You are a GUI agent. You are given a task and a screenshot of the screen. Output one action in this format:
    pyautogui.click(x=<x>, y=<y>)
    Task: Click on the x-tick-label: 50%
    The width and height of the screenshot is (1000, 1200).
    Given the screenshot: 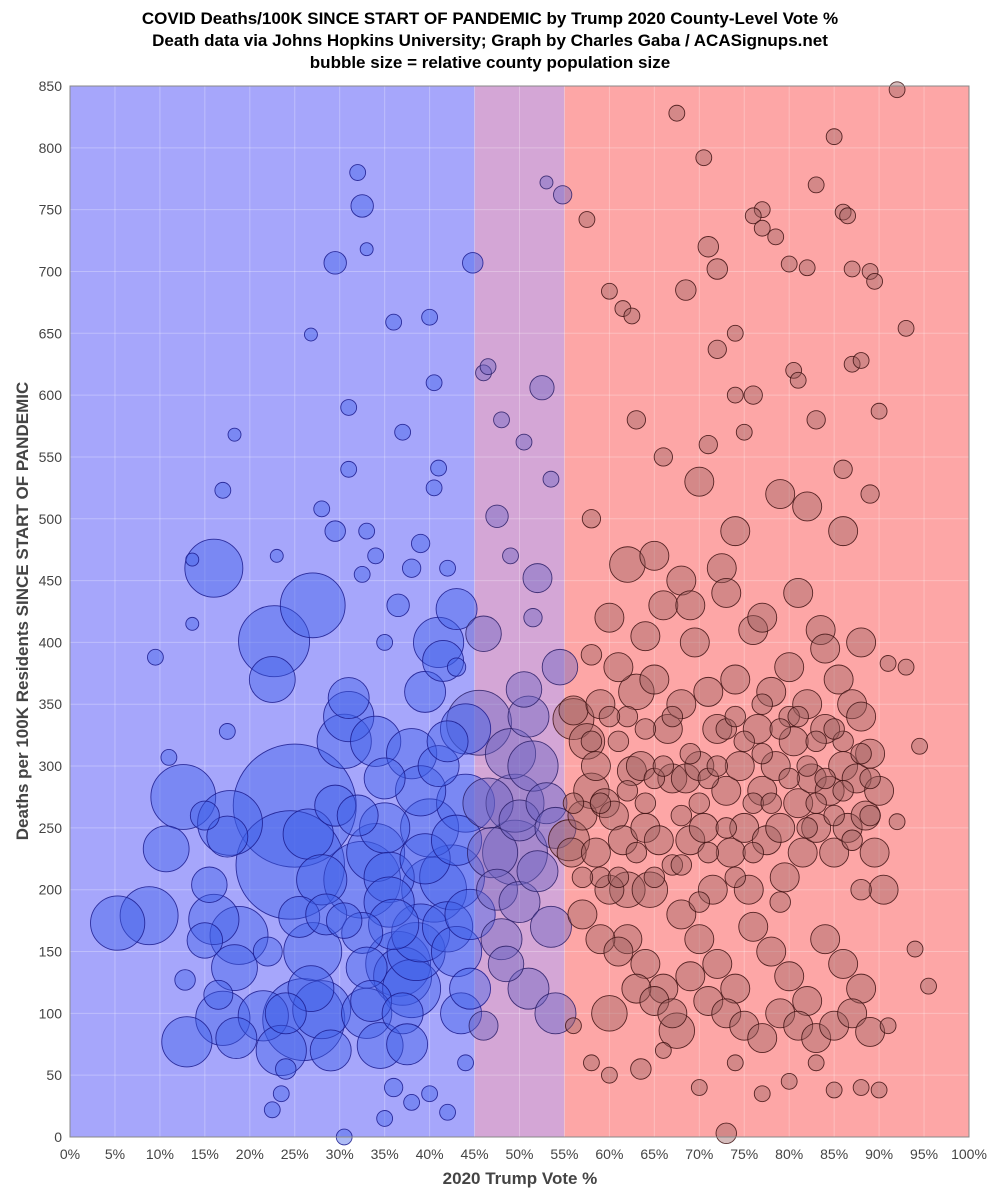 What is the action you would take?
    pyautogui.click(x=519, y=1154)
    